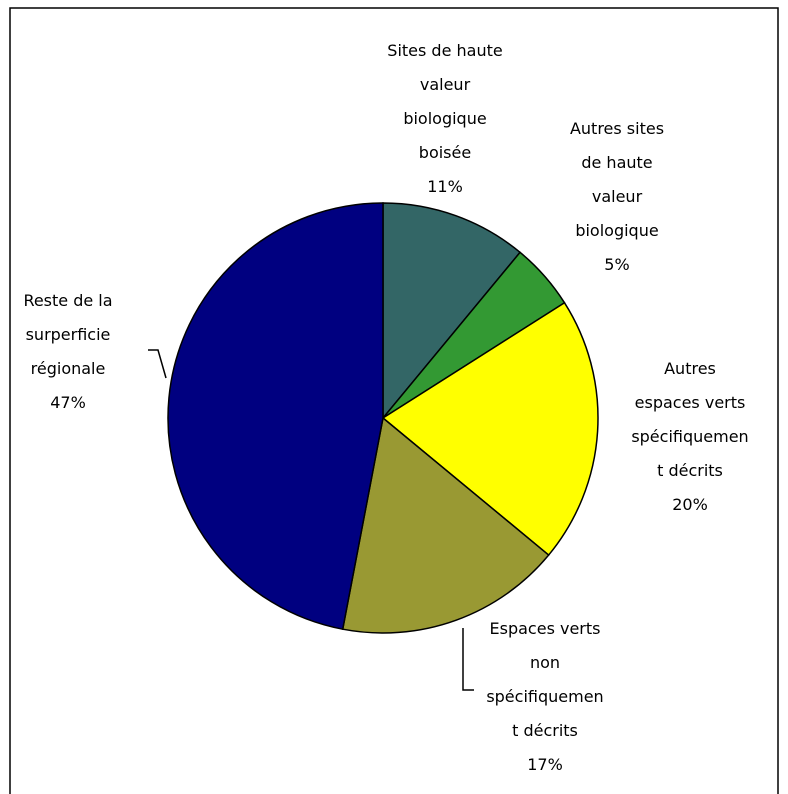 The image size is (788, 794). Describe the element at coordinates (68, 334) in the screenshot. I see `category-label: Reste de la surperficie régionale` at that location.